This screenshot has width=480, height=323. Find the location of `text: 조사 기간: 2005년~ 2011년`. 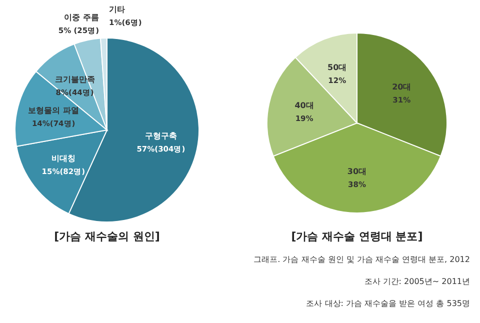

text: 조사 기간: 2005년~ 2011년 is located at coordinates (417, 281).